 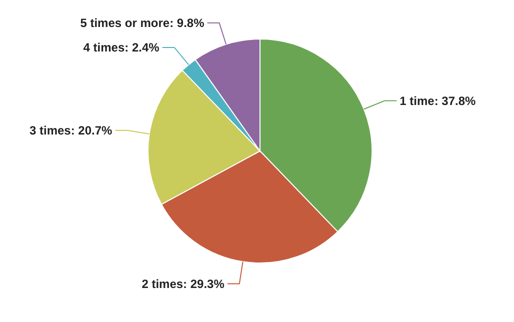 I want to click on slice-label: 5 times or more: 9.8%, so click(x=142, y=23).